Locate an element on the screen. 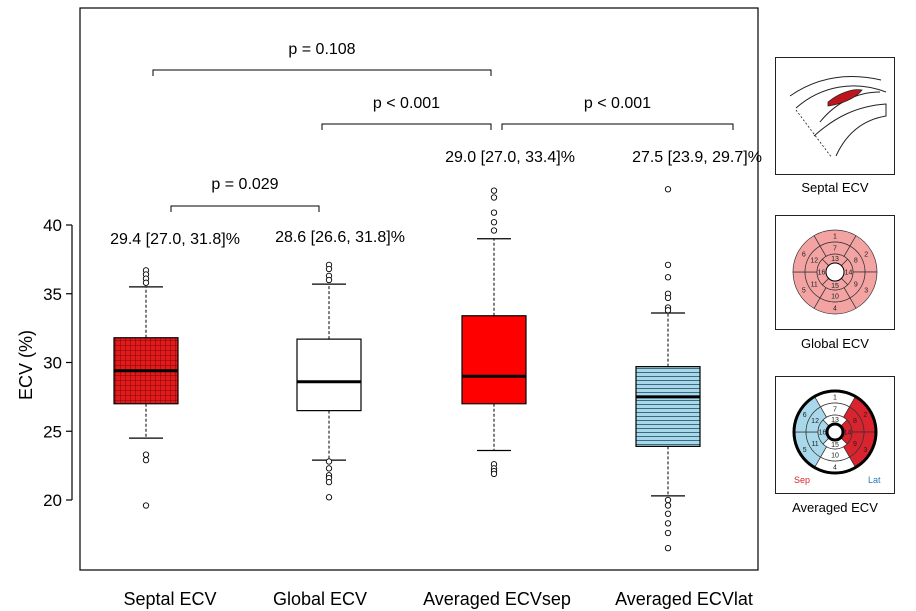 The image size is (916, 611). y-tick-label: 40 is located at coordinates (52, 225).